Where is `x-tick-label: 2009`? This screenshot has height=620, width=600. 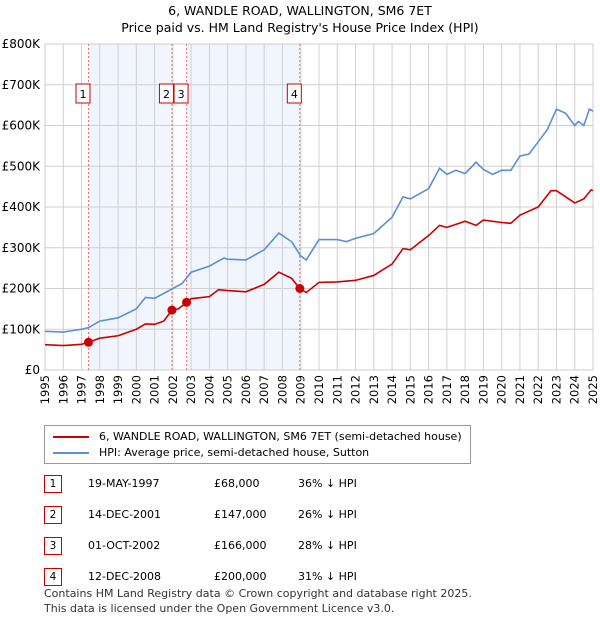 x-tick-label: 2009 is located at coordinates (301, 389).